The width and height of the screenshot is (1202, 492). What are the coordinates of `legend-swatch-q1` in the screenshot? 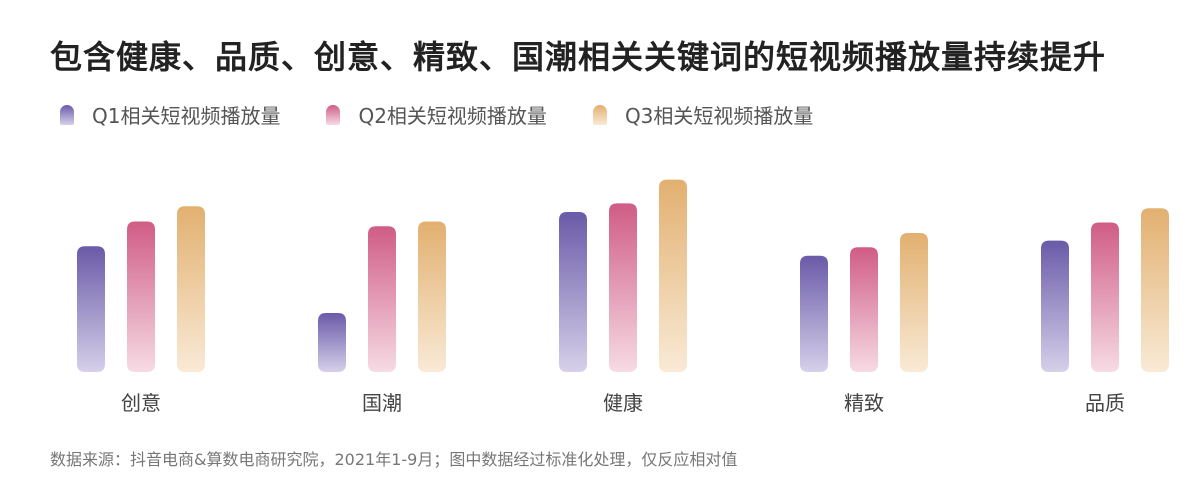 It's located at (67, 114).